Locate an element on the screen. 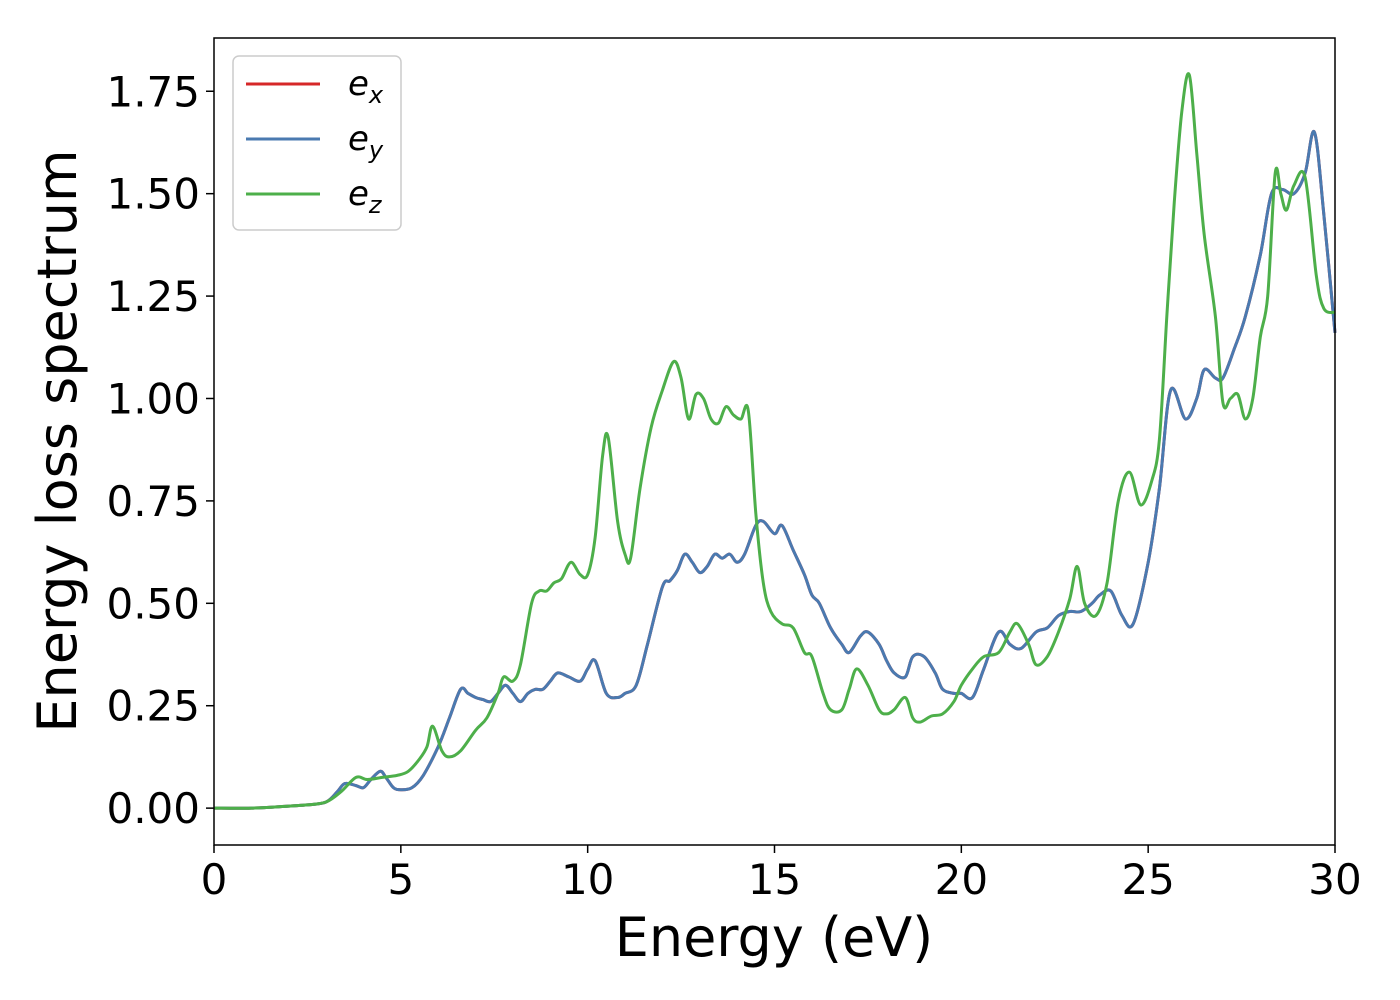  x-tick-label: 20 is located at coordinates (961, 879).